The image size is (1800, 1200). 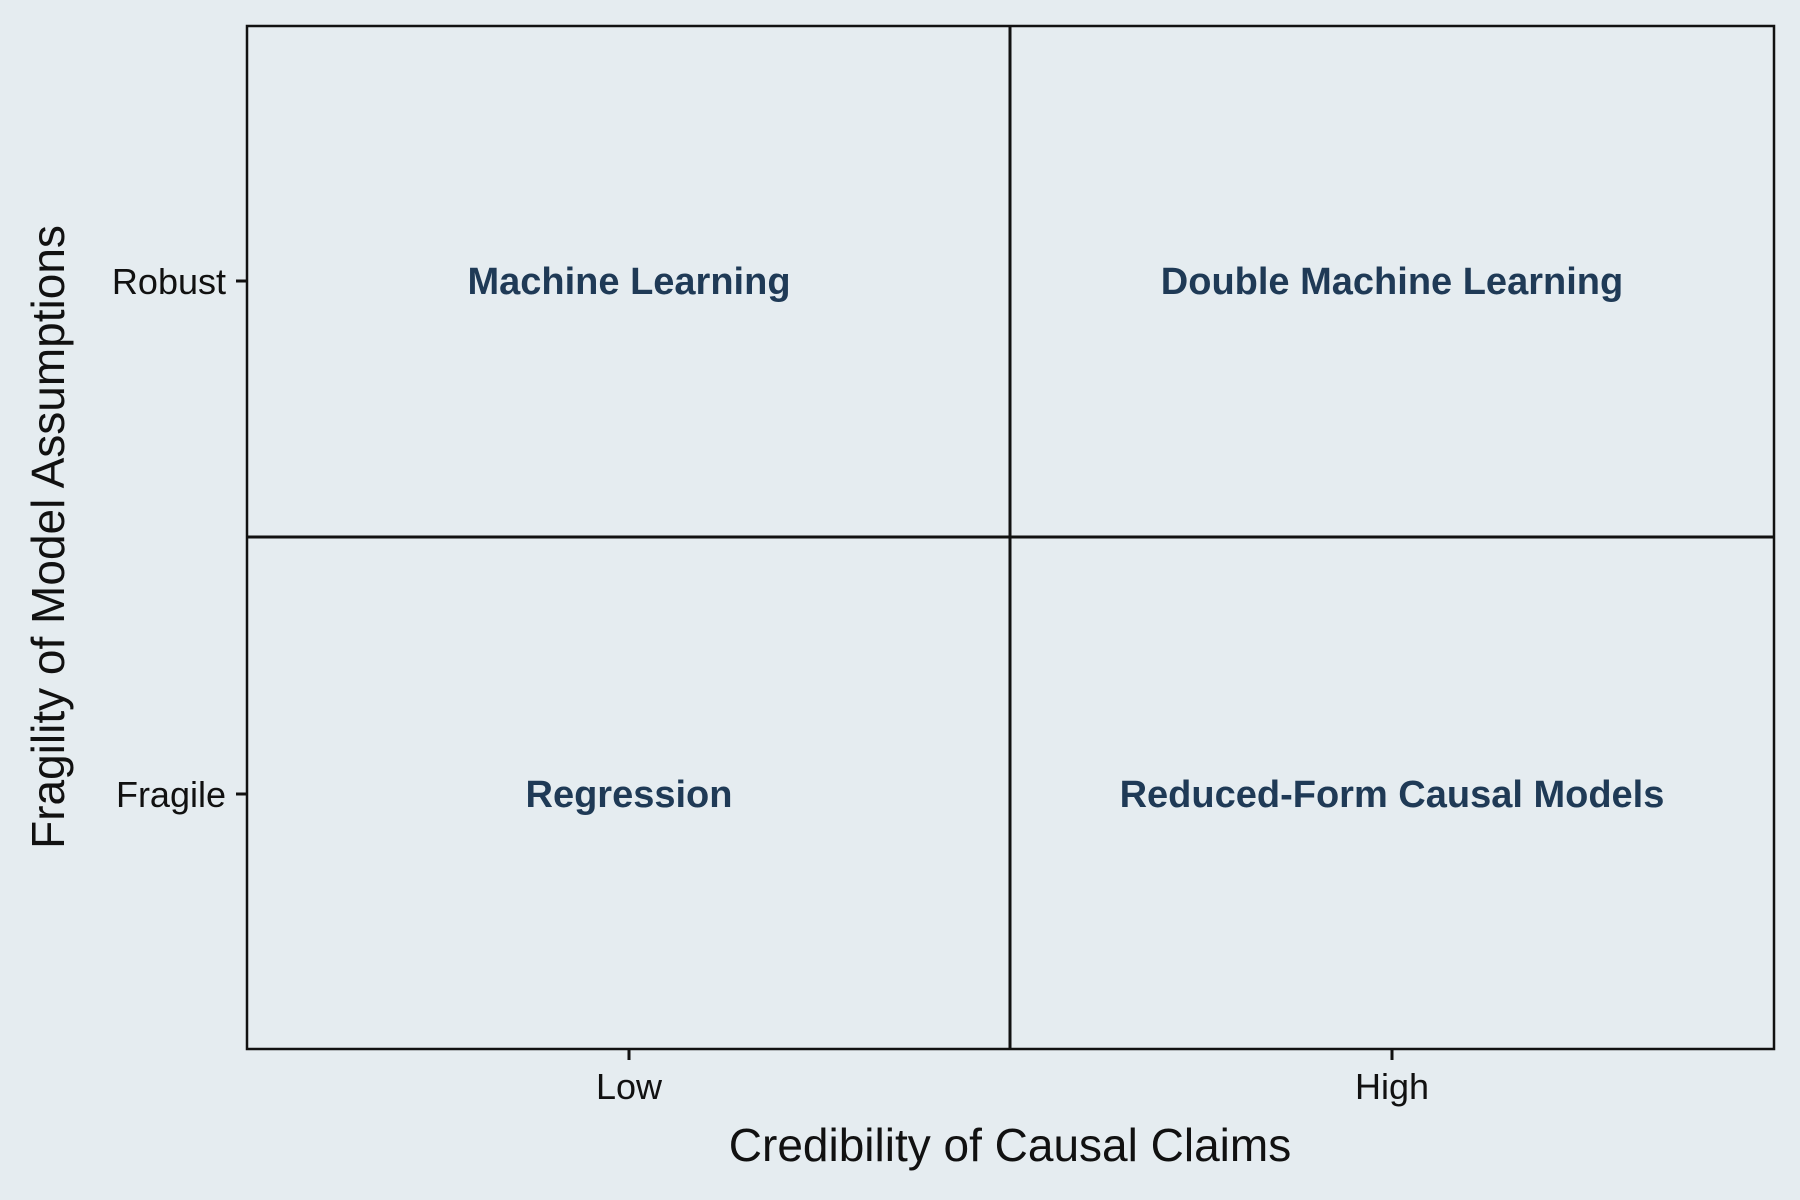 What do you see at coordinates (171, 794) in the screenshot?
I see `y-tick-label-fragile: Fragile` at bounding box center [171, 794].